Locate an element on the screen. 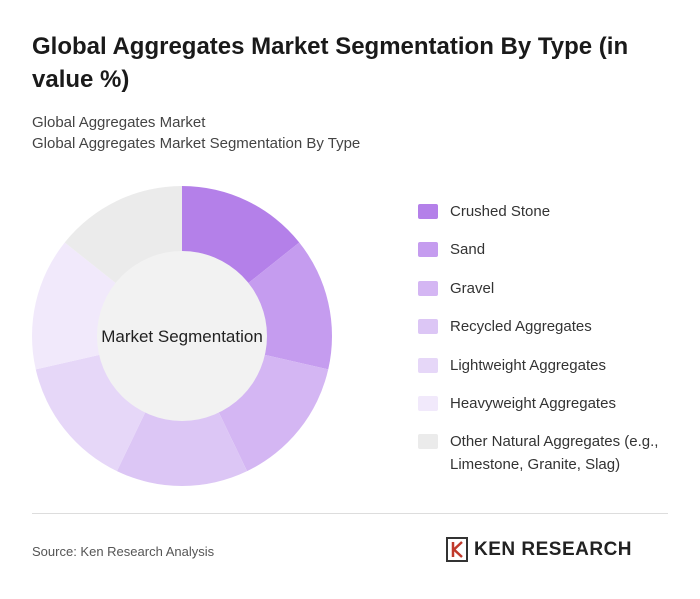 This screenshot has height=599, width=700. legend-label: Crushed Stone is located at coordinates (500, 211).